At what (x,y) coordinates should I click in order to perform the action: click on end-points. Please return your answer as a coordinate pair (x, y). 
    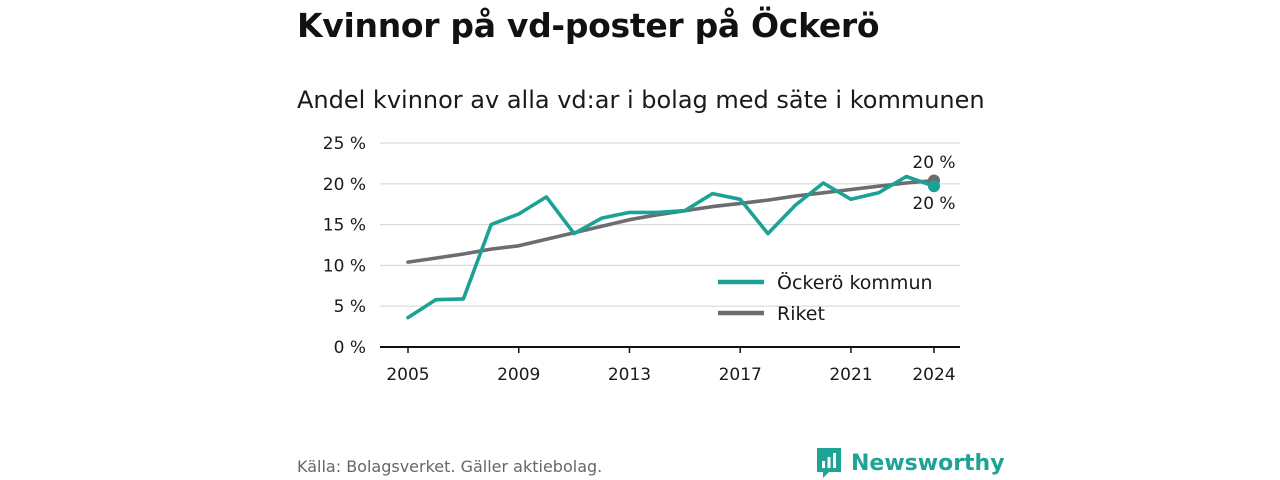
    Looking at the image, I should click on (934, 183).